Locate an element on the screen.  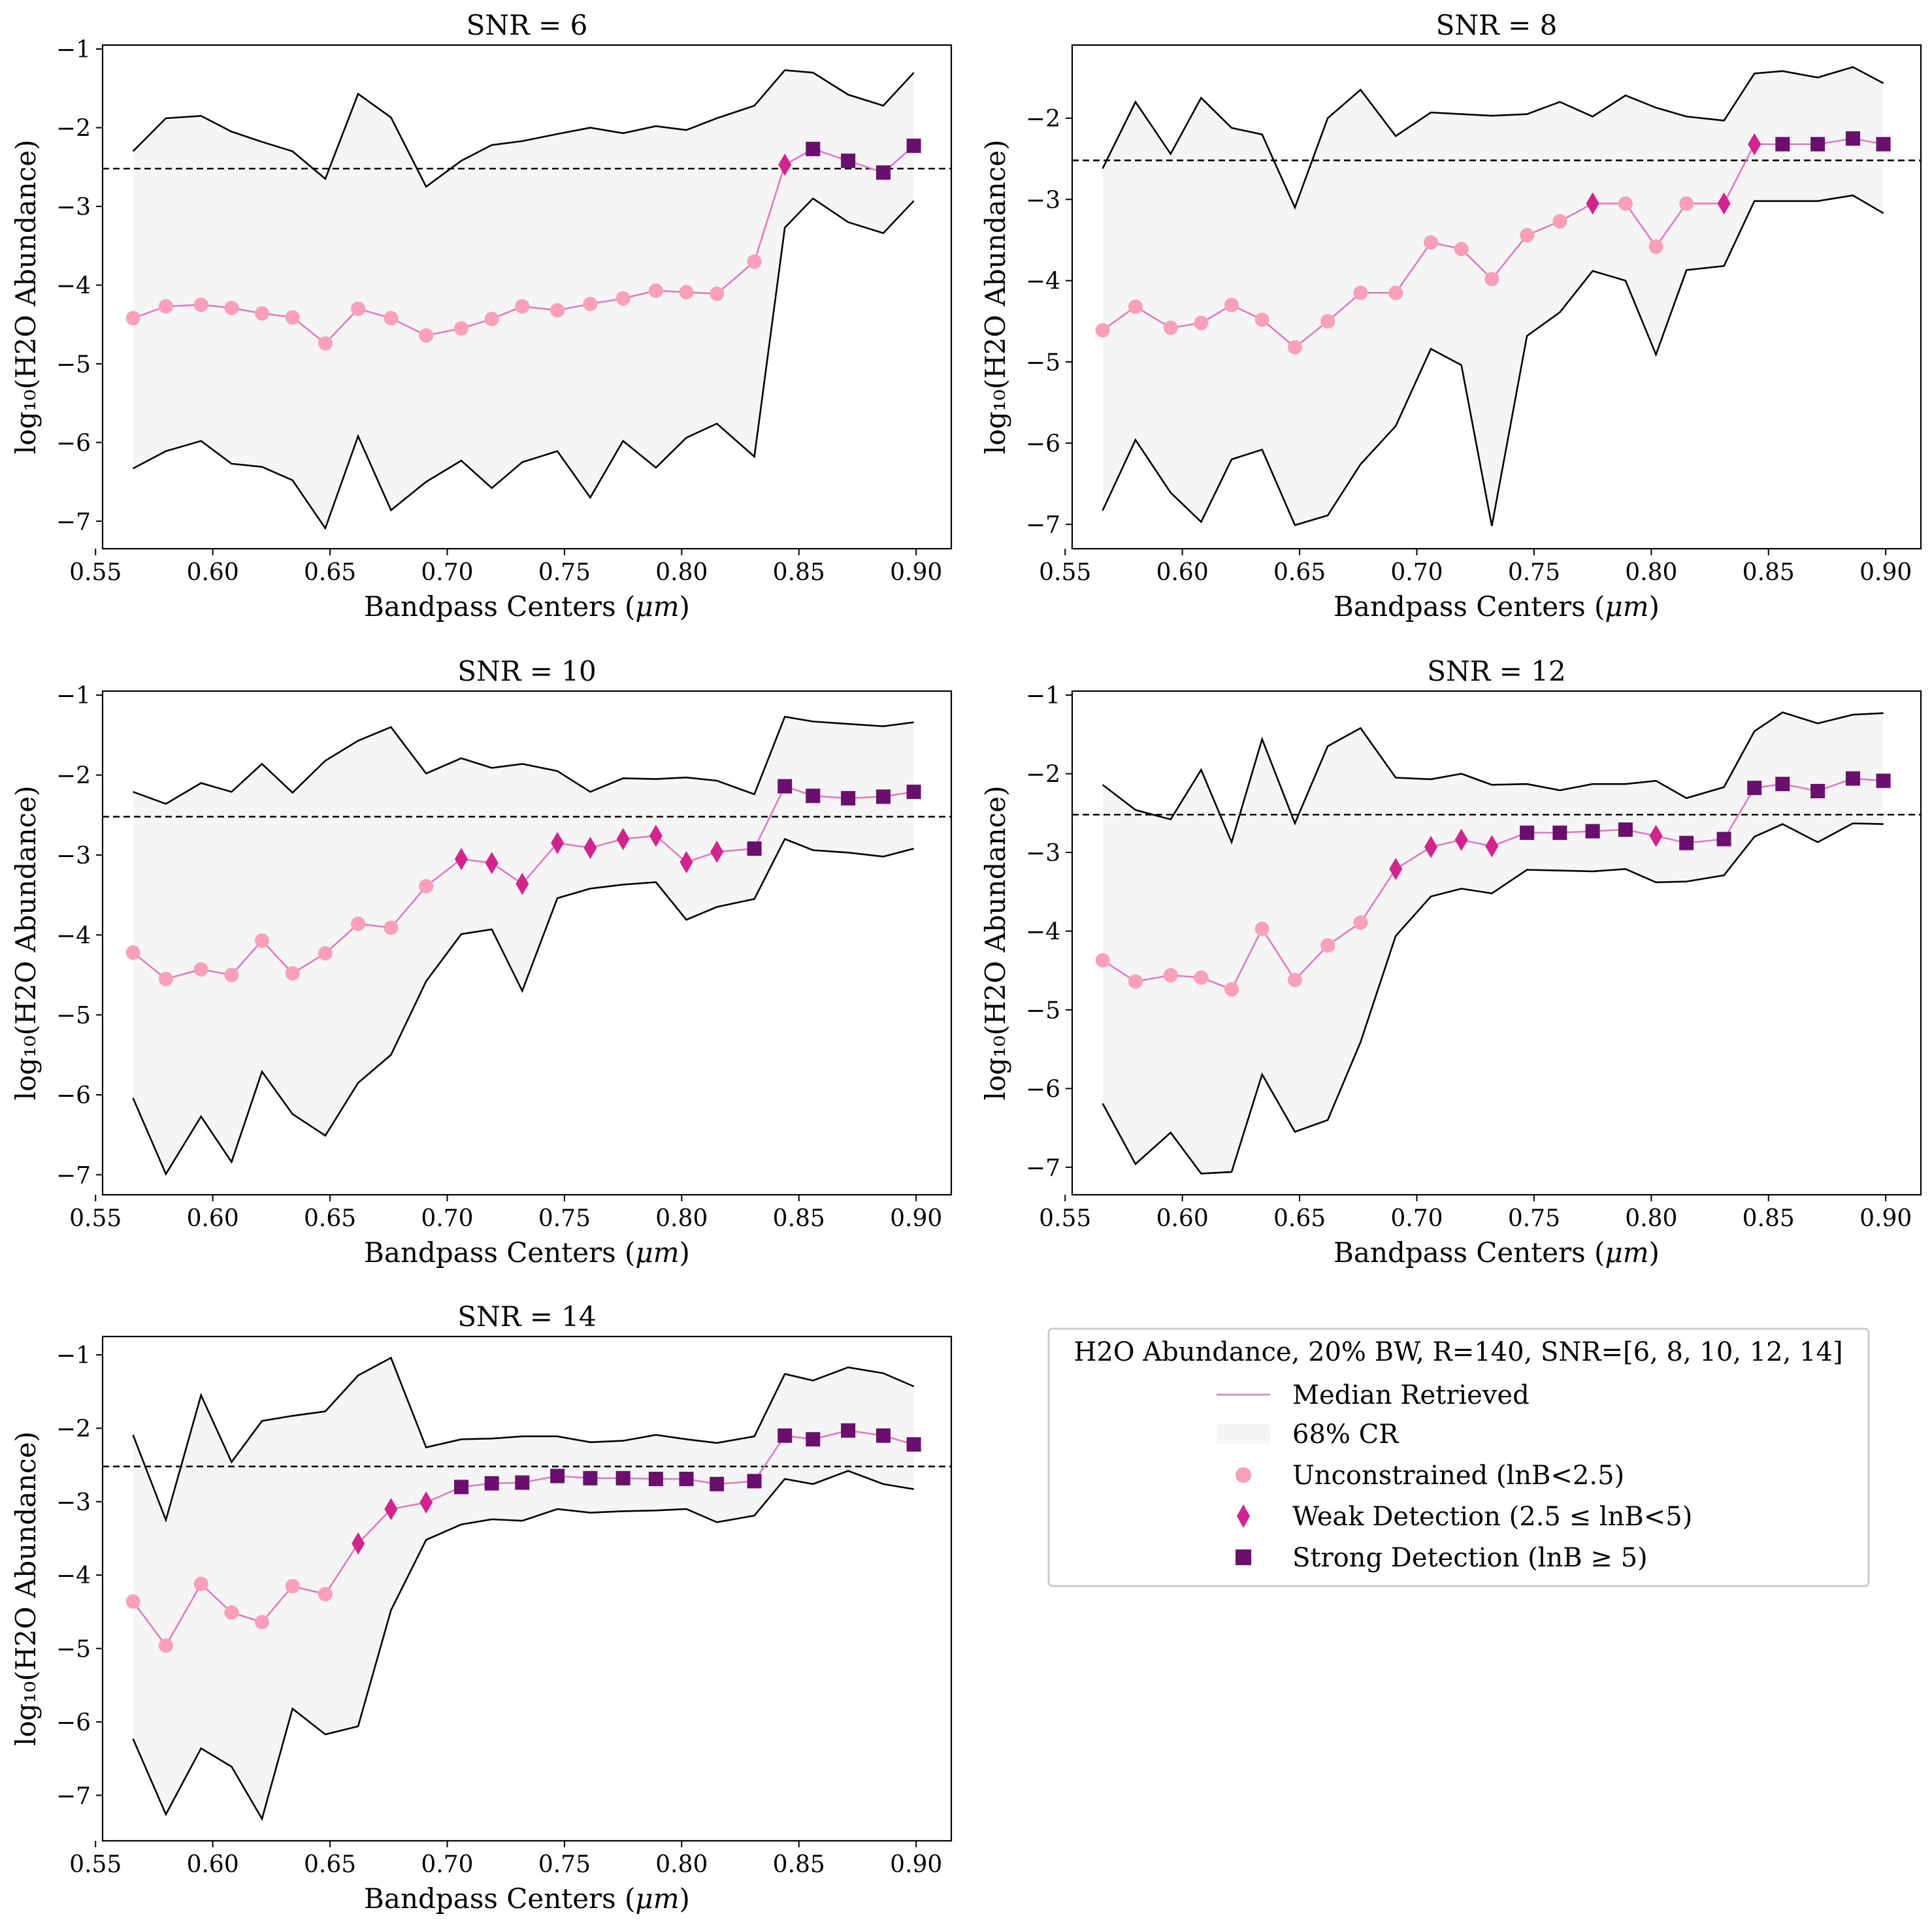
axes-frame is located at coordinates (527, 943).